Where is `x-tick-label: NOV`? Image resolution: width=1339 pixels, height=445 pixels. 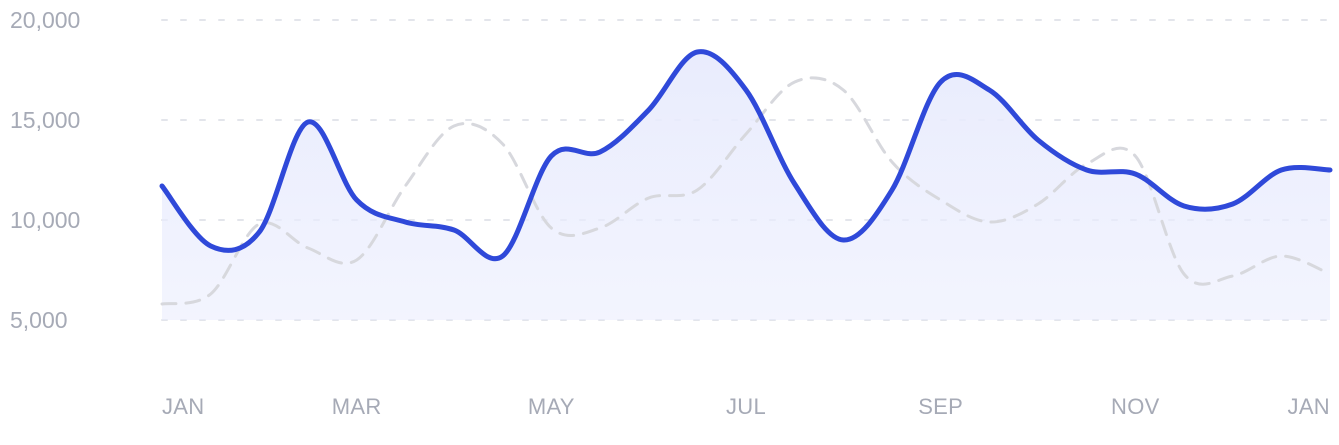
x-tick-label: NOV is located at coordinates (1135, 406).